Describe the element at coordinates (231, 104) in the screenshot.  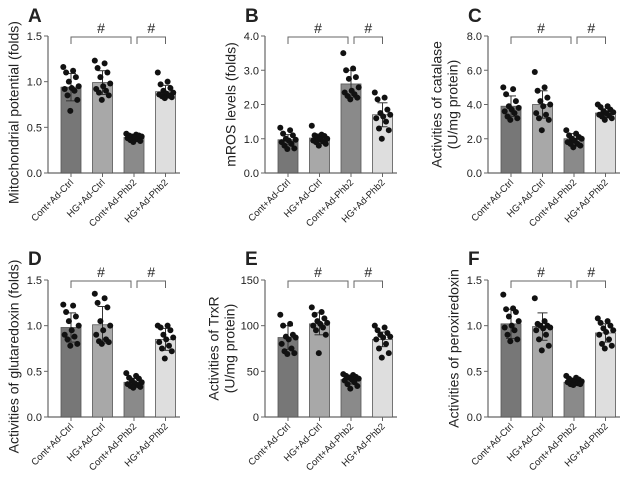
I see `y-axis-label: mROS levels (folds)` at that location.